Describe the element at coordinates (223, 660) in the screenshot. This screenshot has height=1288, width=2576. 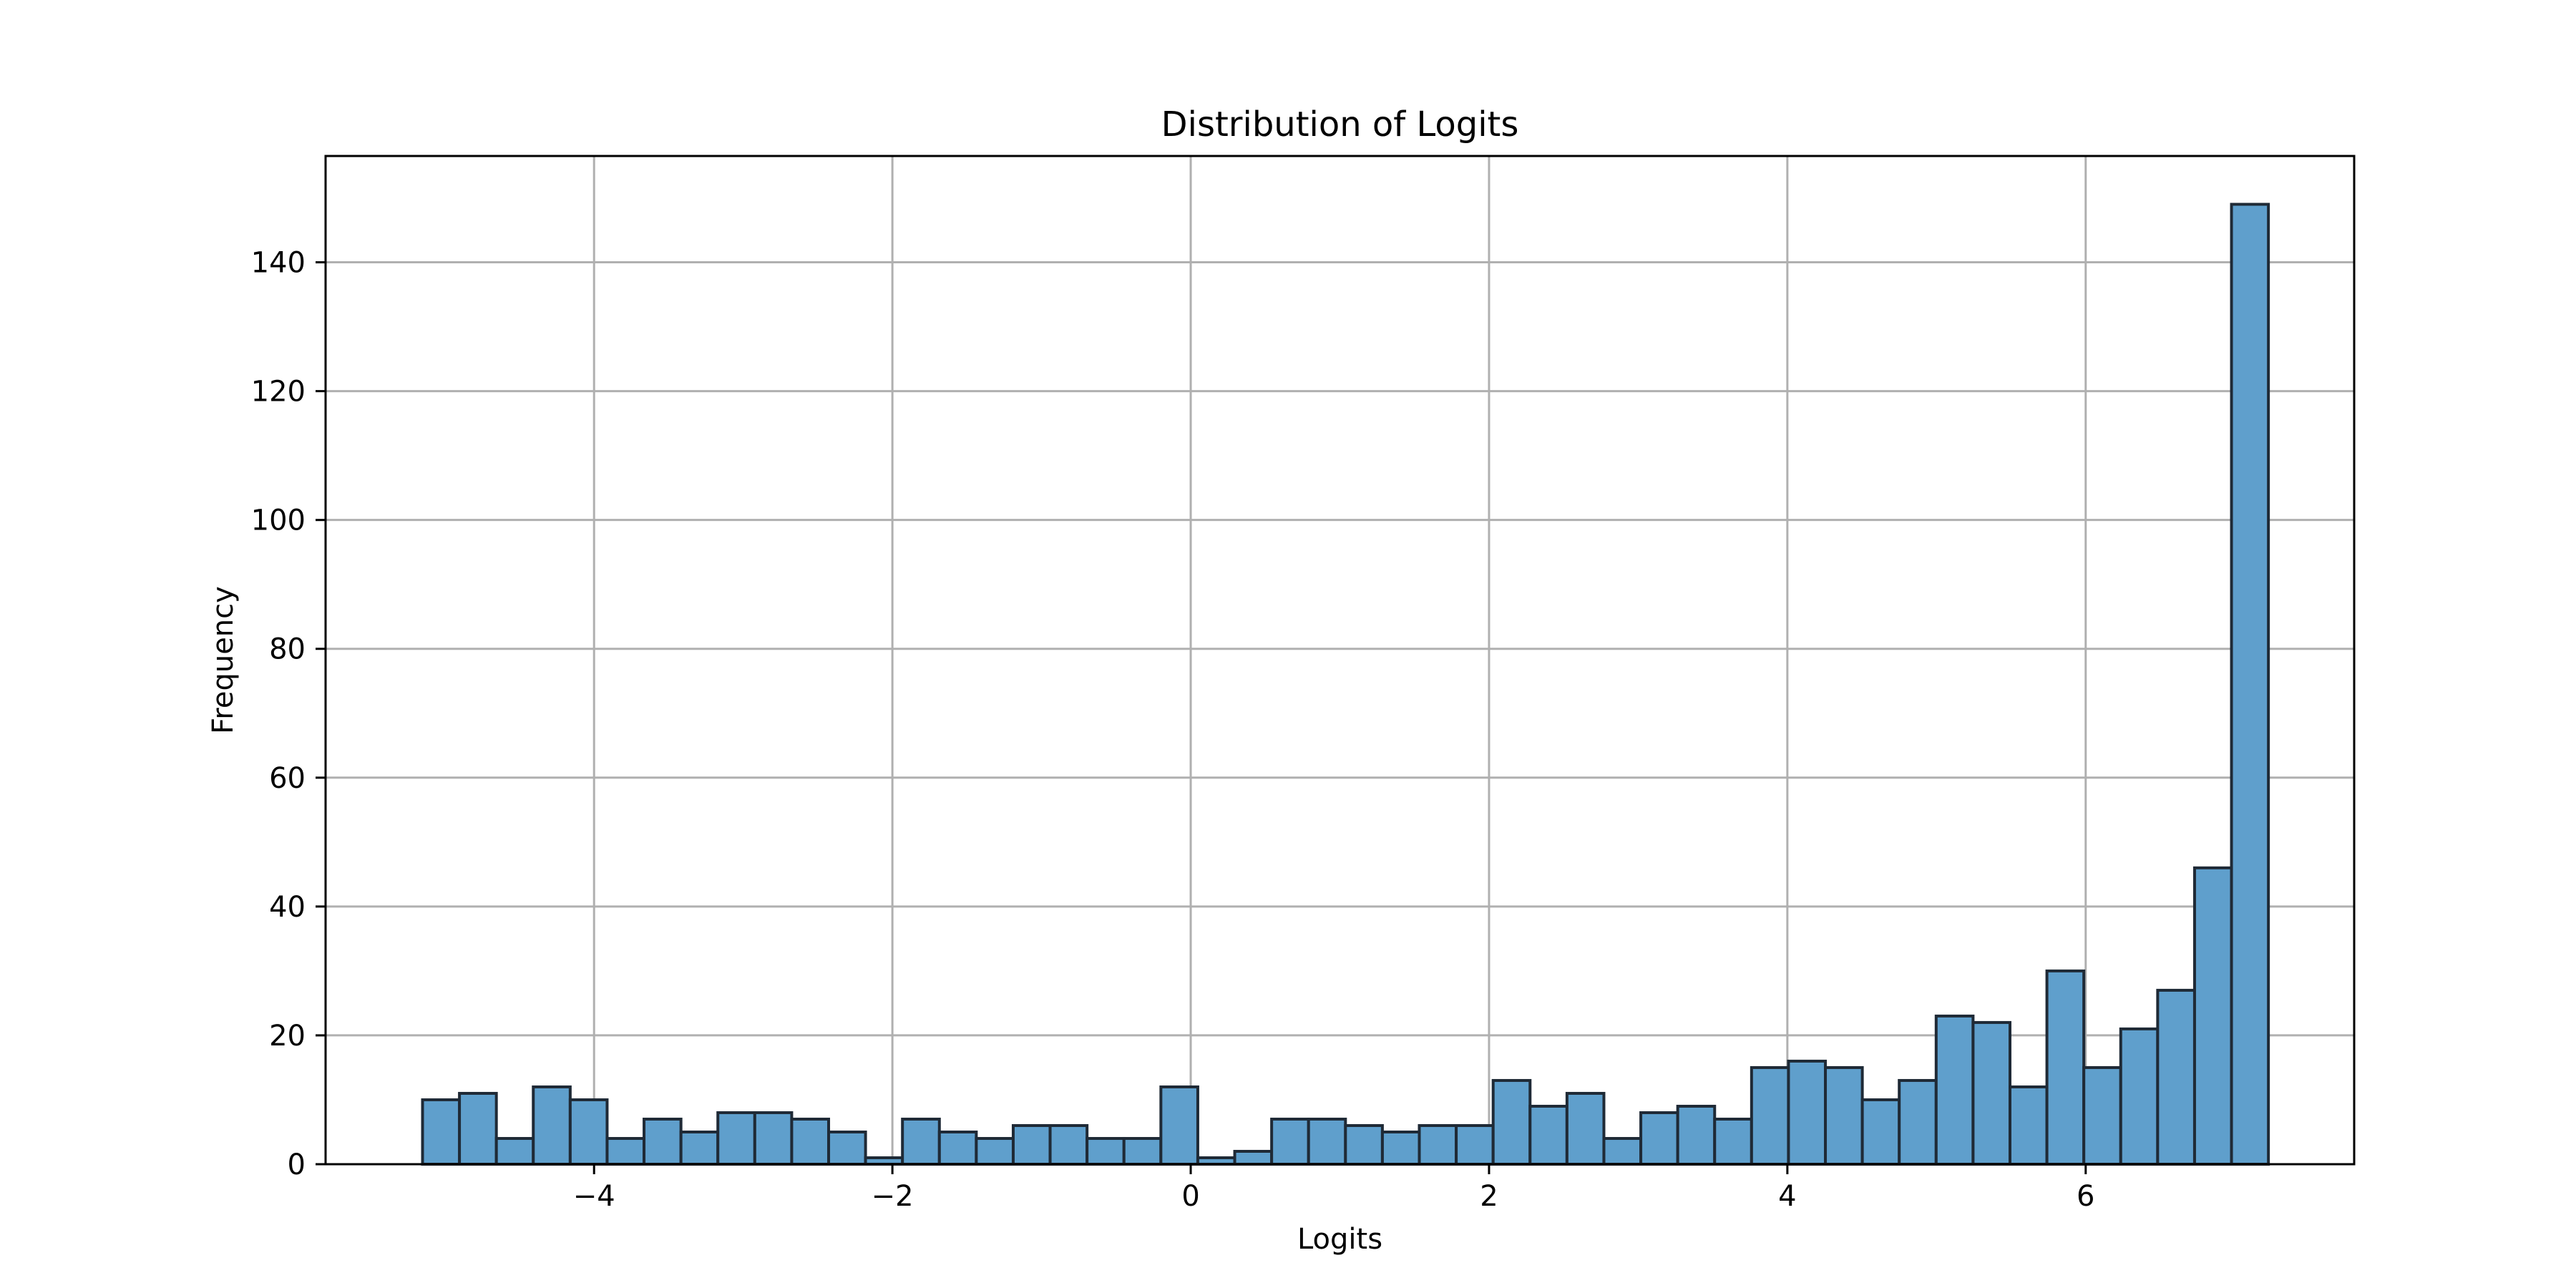
I see `y-axis-label: Frequency` at that location.